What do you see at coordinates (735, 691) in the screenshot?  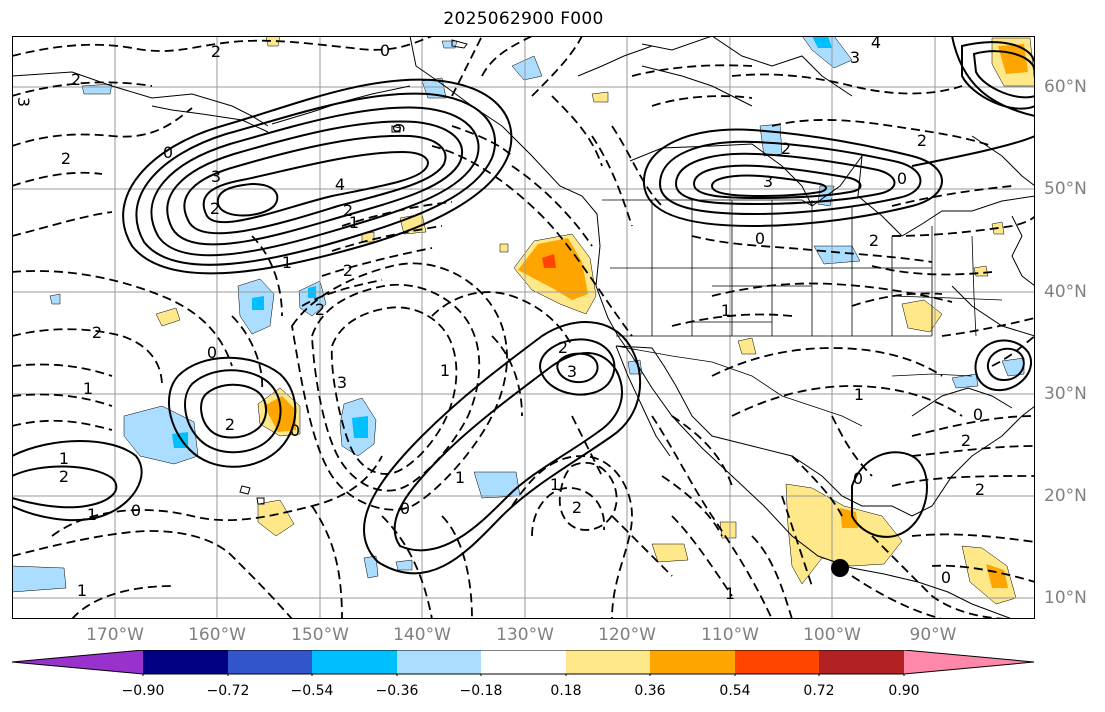 I see `colorbar-tick-label: 0.54` at bounding box center [735, 691].